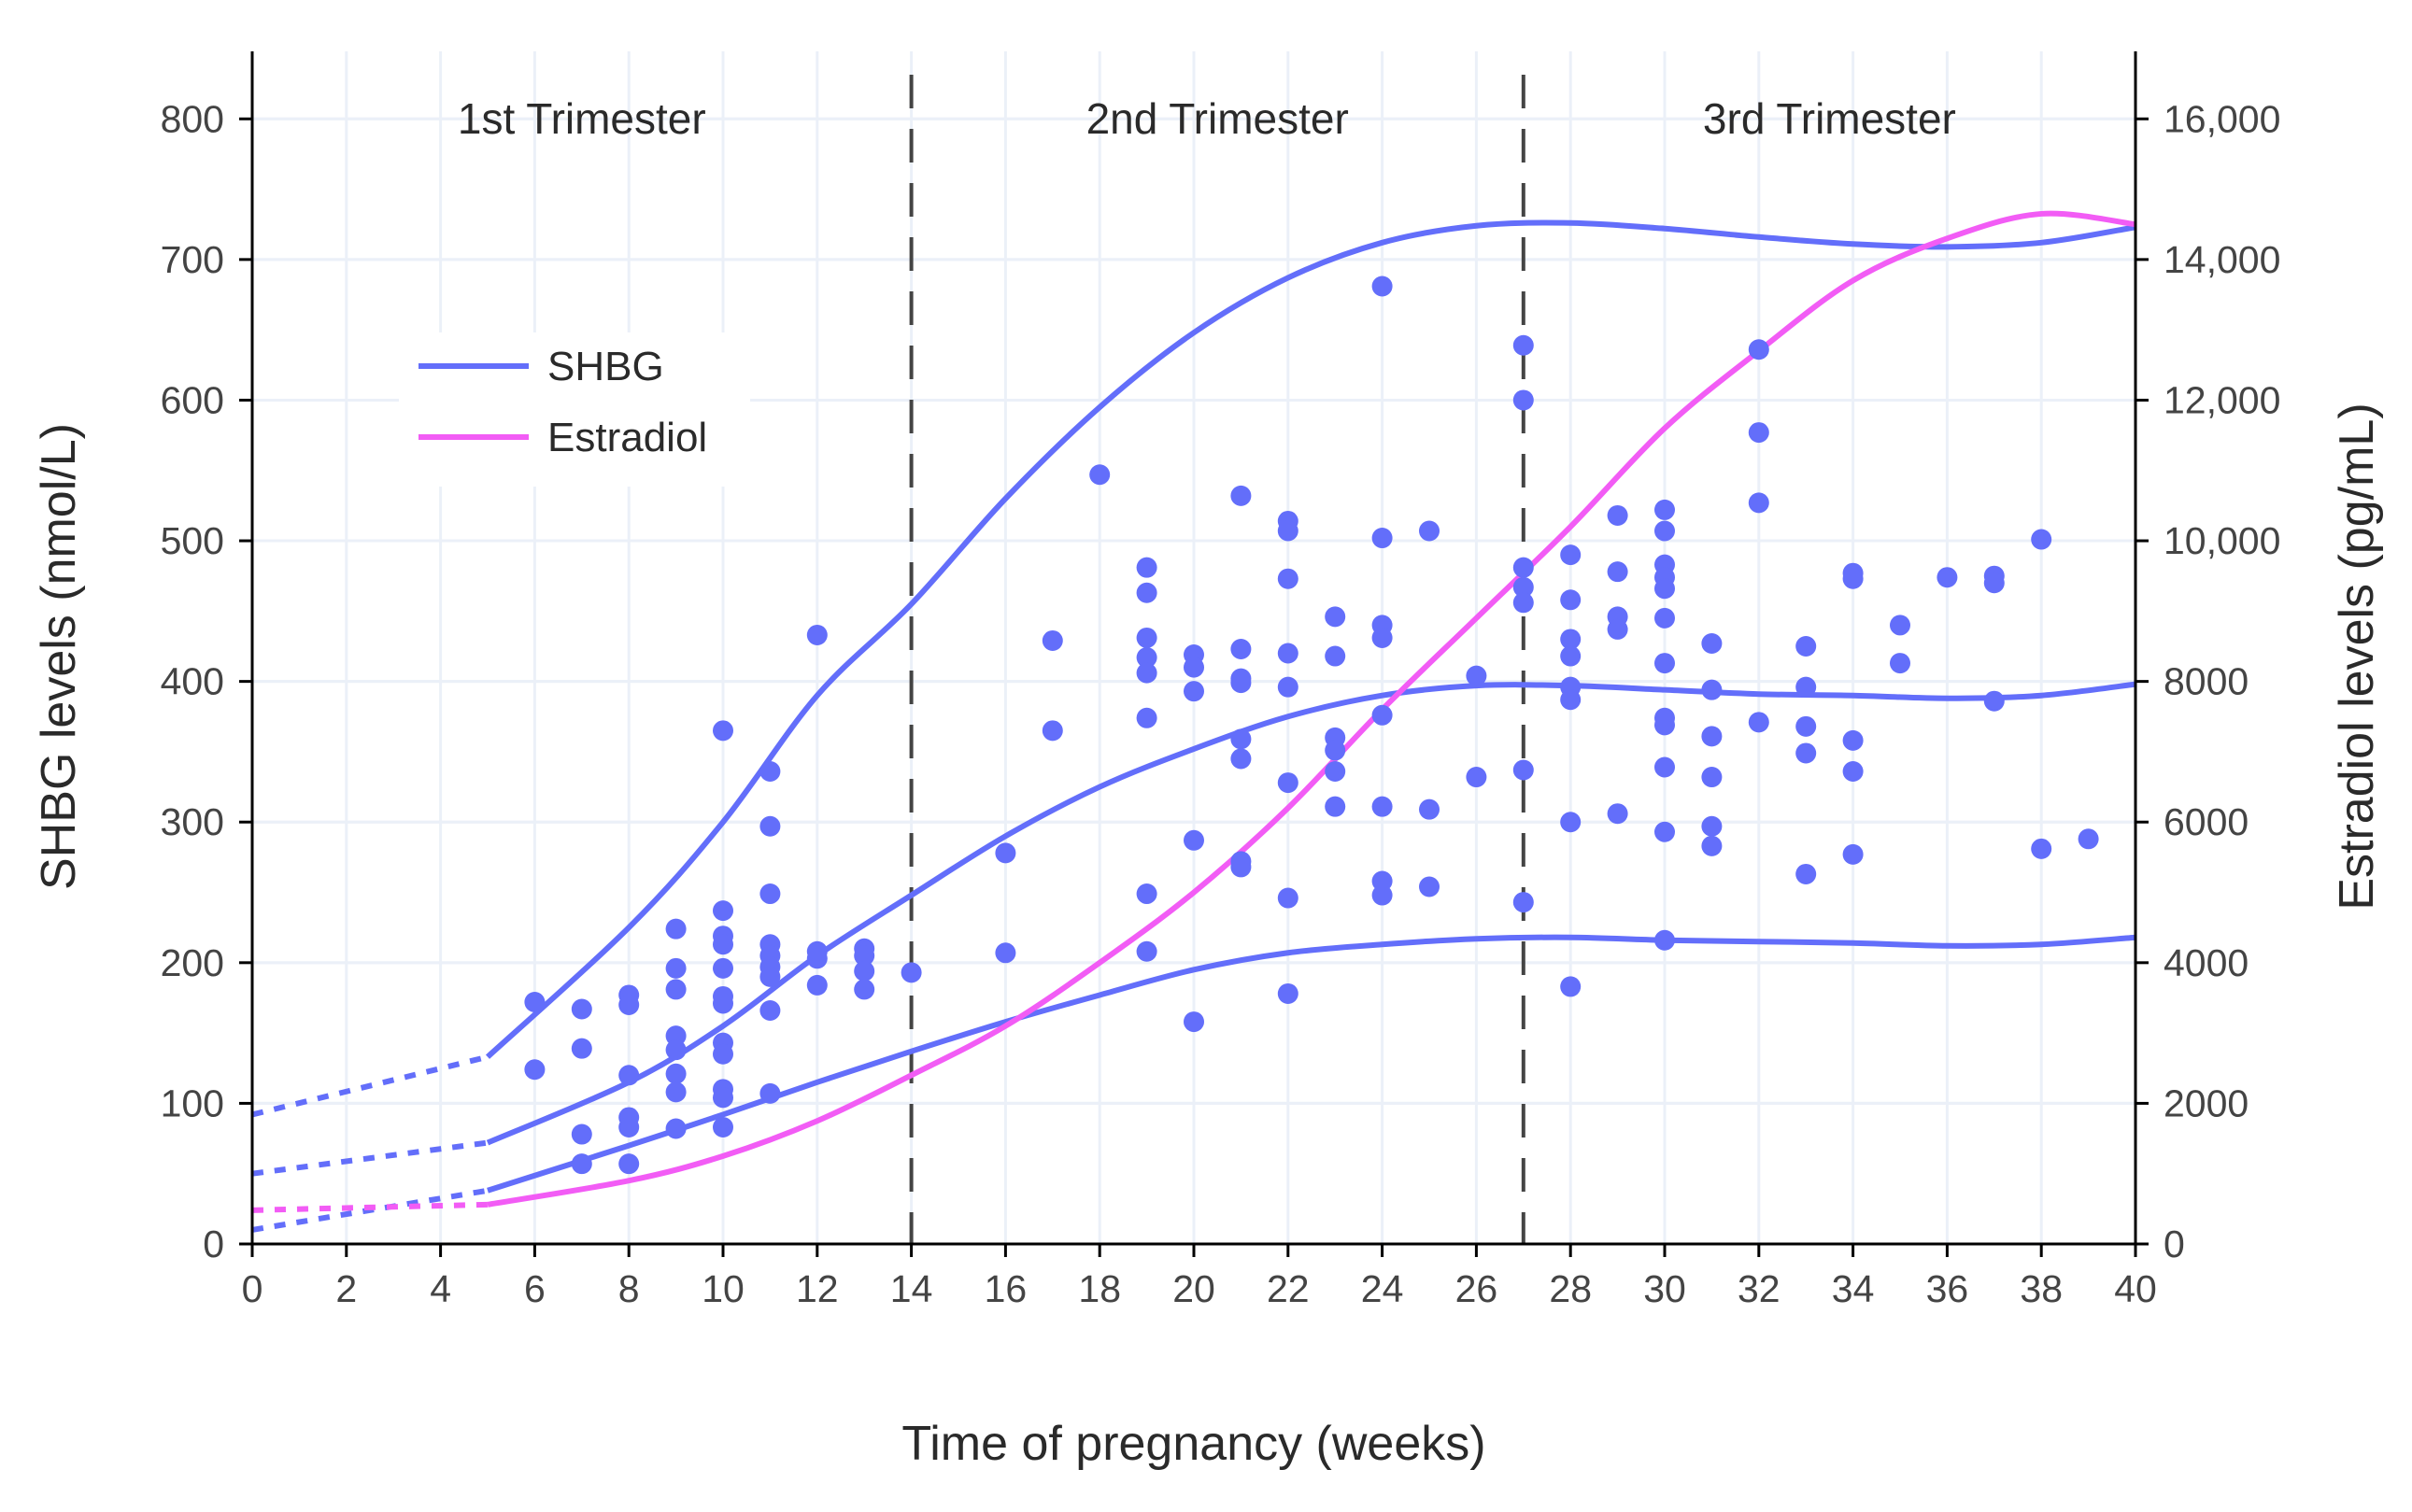  What do you see at coordinates (724, 1288) in the screenshot?
I see `x-tick-label: 10` at bounding box center [724, 1288].